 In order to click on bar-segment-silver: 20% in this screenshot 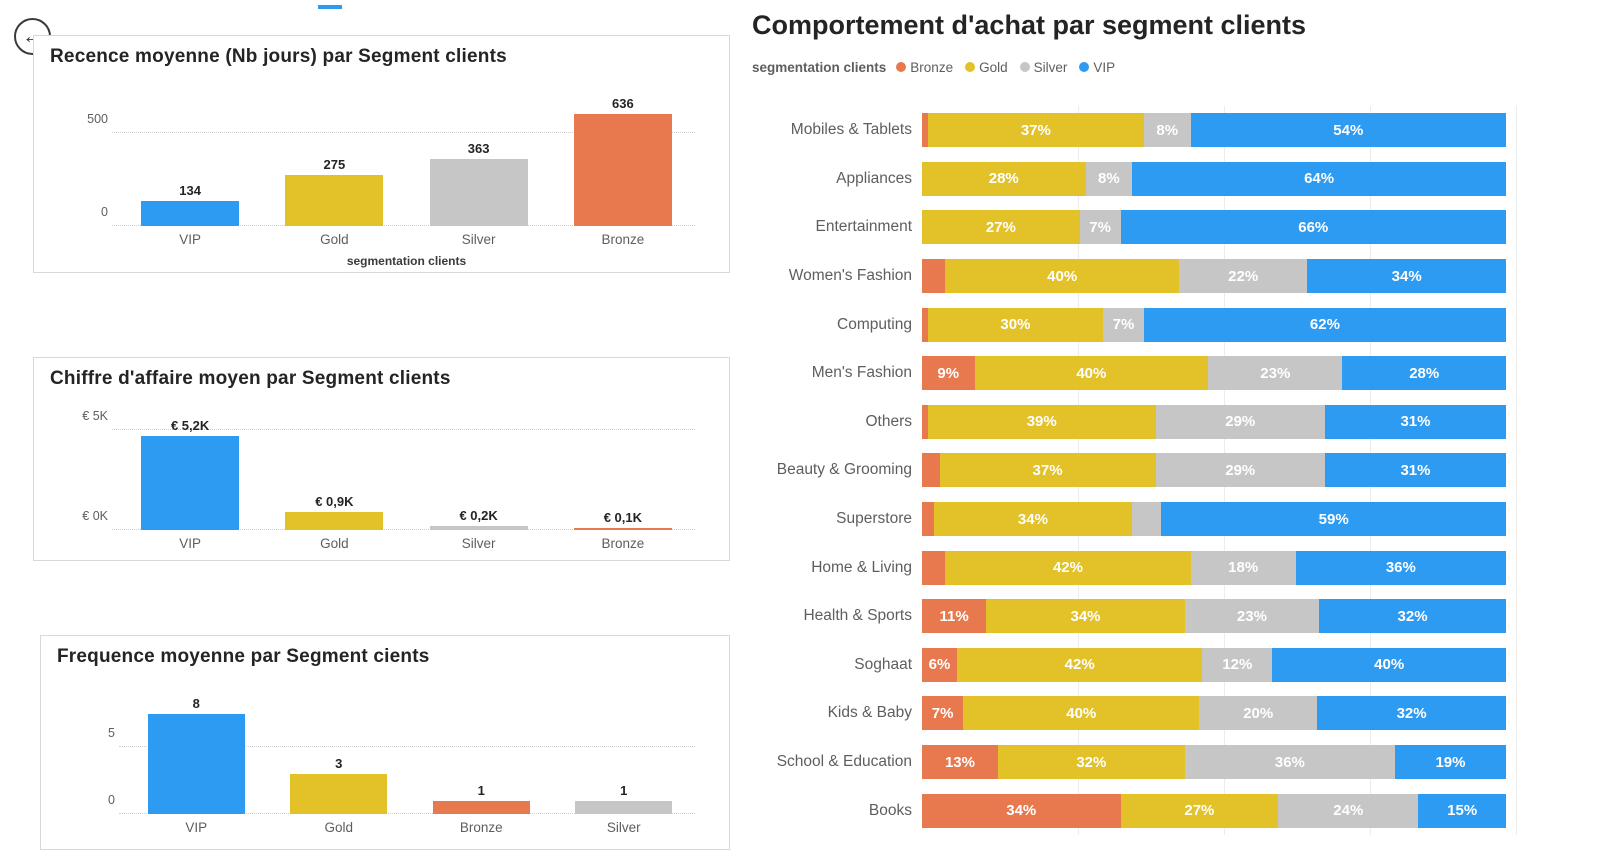, I will do `click(1258, 713)`.